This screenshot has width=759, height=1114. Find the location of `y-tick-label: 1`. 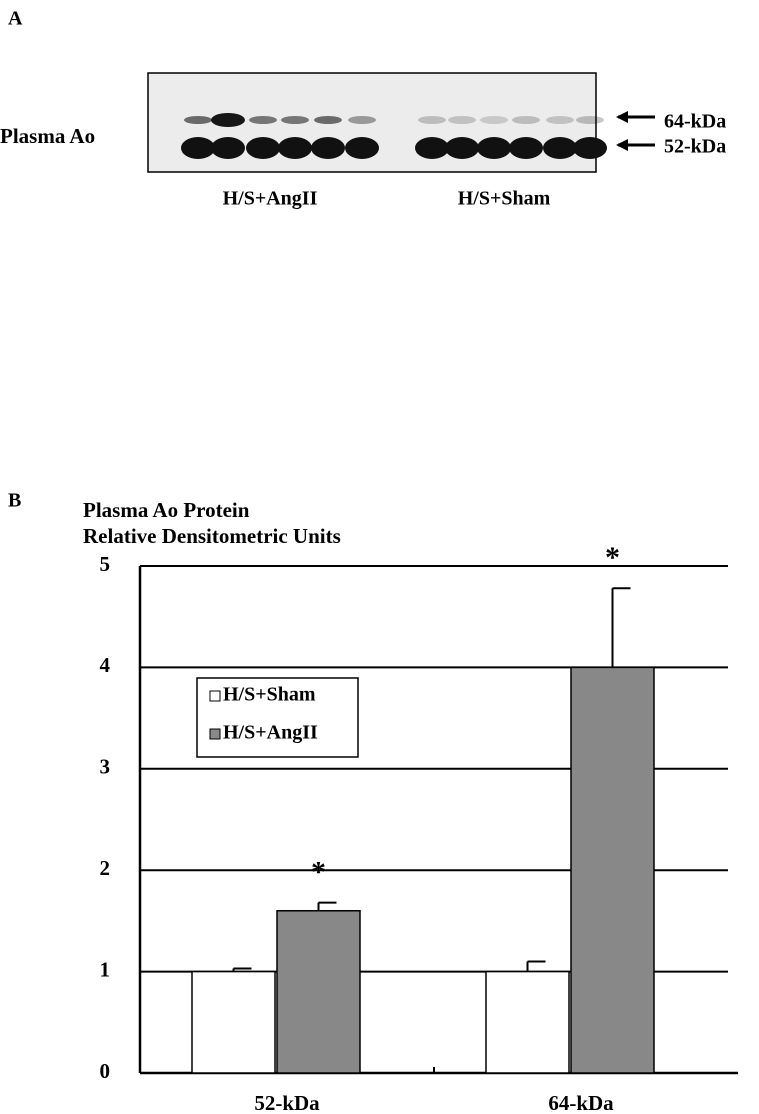

y-tick-label: 1 is located at coordinates (105, 969).